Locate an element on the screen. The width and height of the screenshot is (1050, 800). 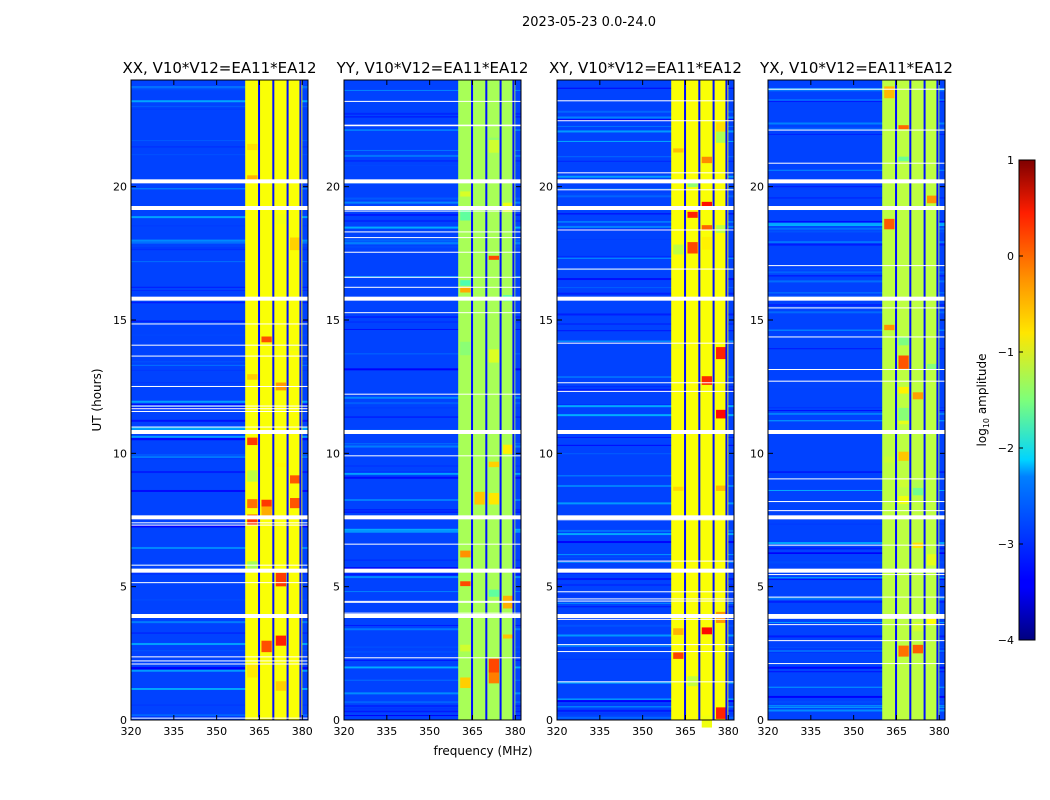
x-tick-label: 320 is located at coordinates (131, 731).